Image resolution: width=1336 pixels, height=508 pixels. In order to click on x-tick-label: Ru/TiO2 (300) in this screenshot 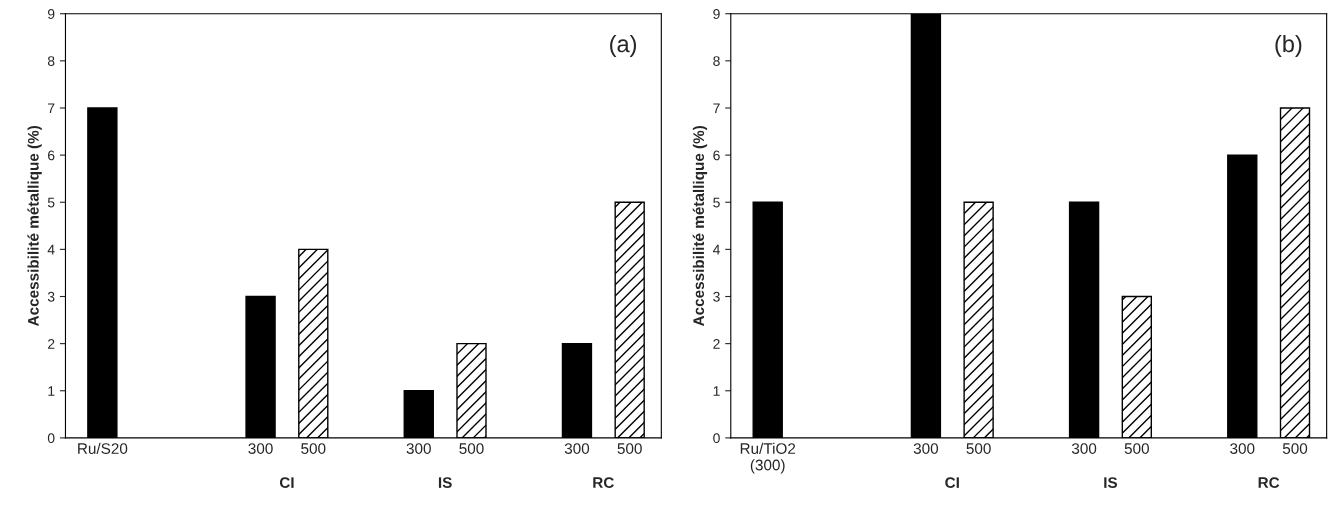, I will do `click(768, 458)`.